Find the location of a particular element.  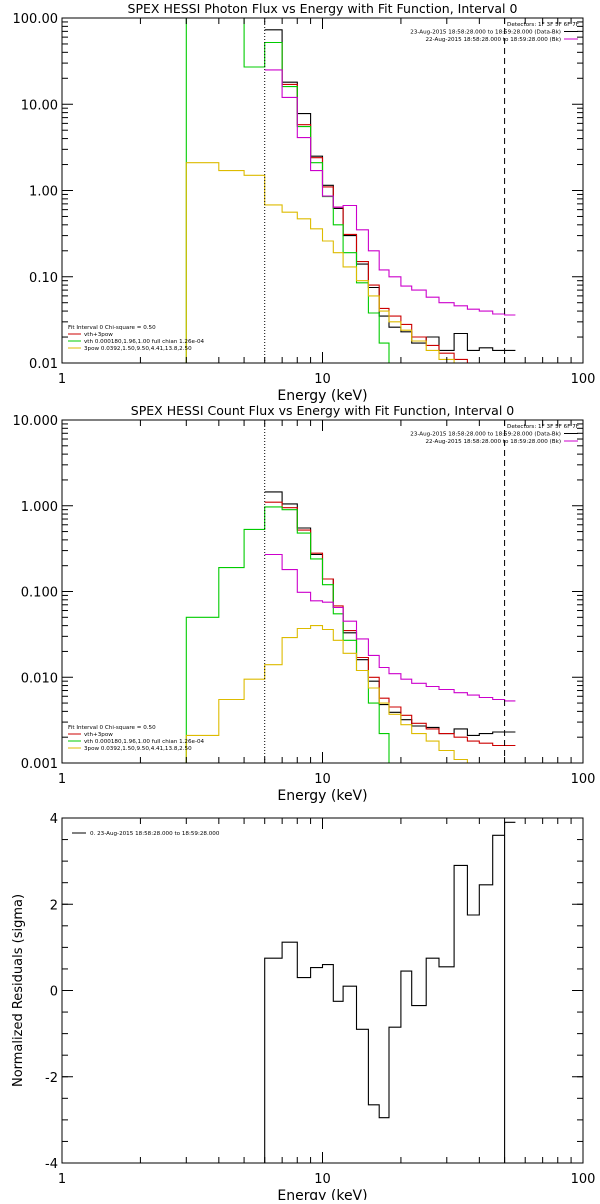

y-tick-label: 0 is located at coordinates (54, 992).